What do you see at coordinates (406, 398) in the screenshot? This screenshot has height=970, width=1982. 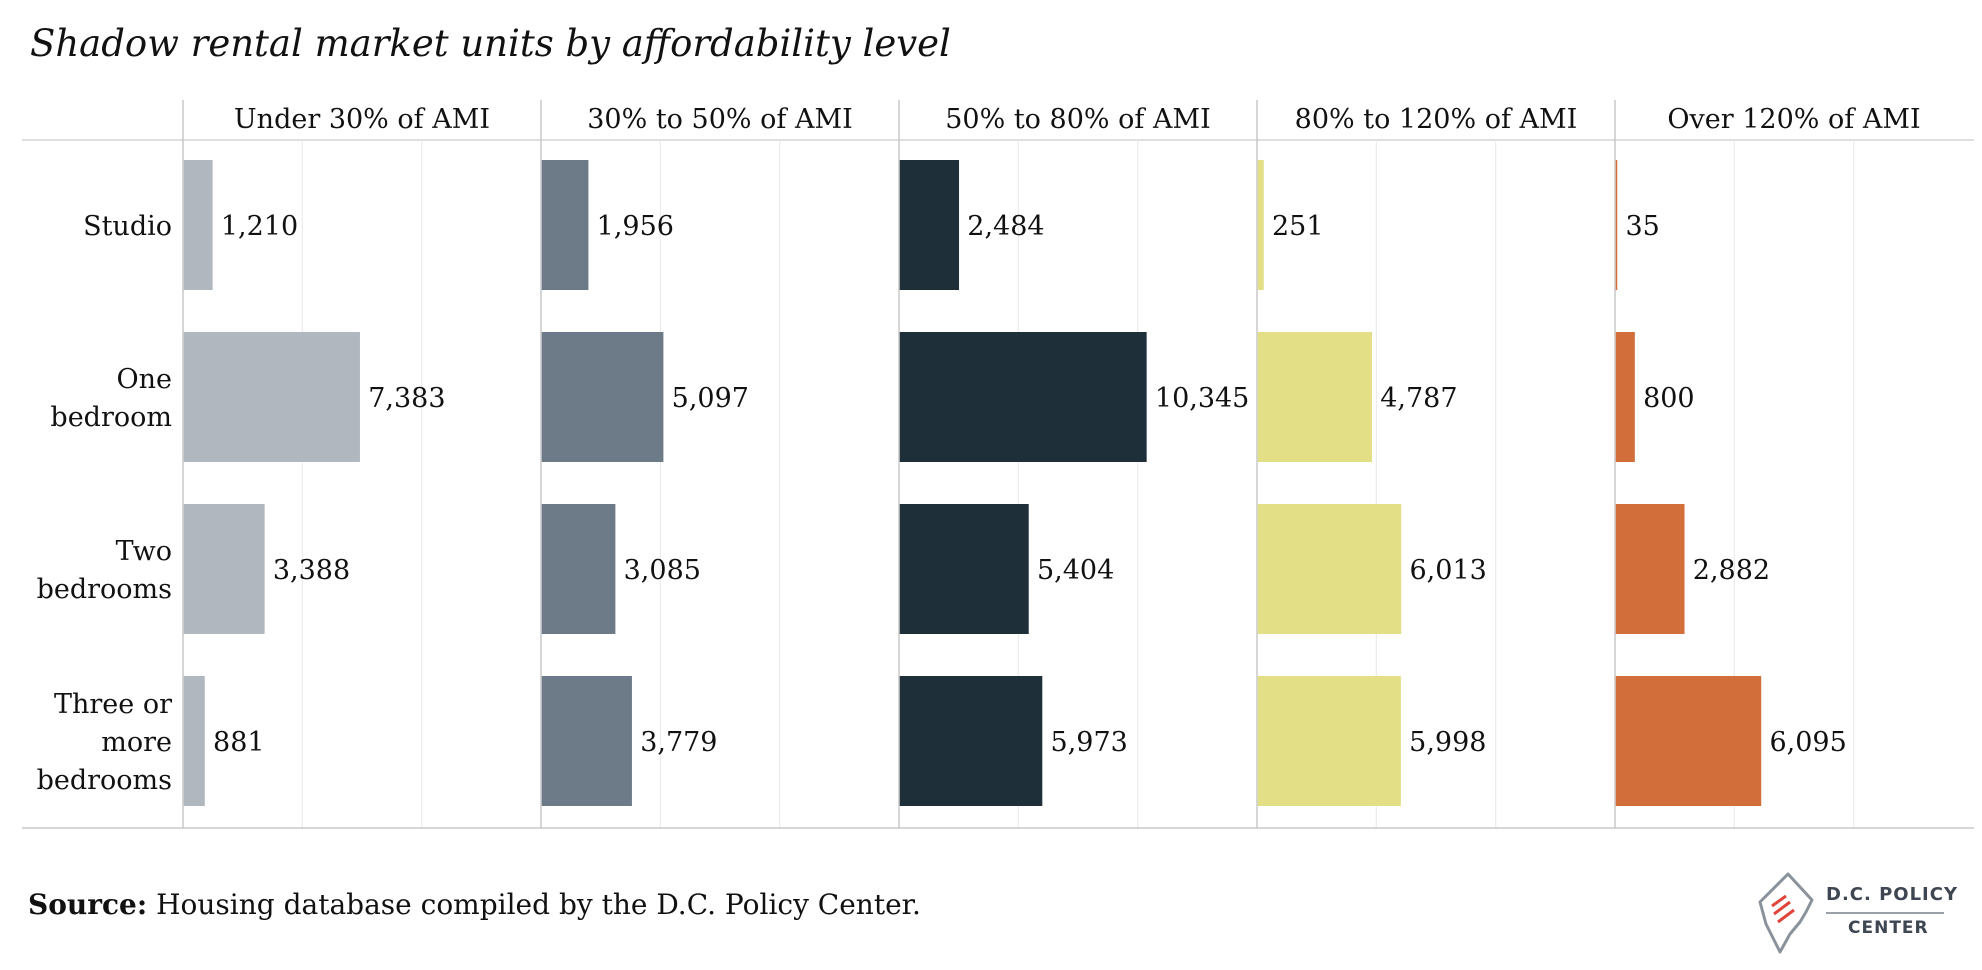 I see `data-label: 7,383` at bounding box center [406, 398].